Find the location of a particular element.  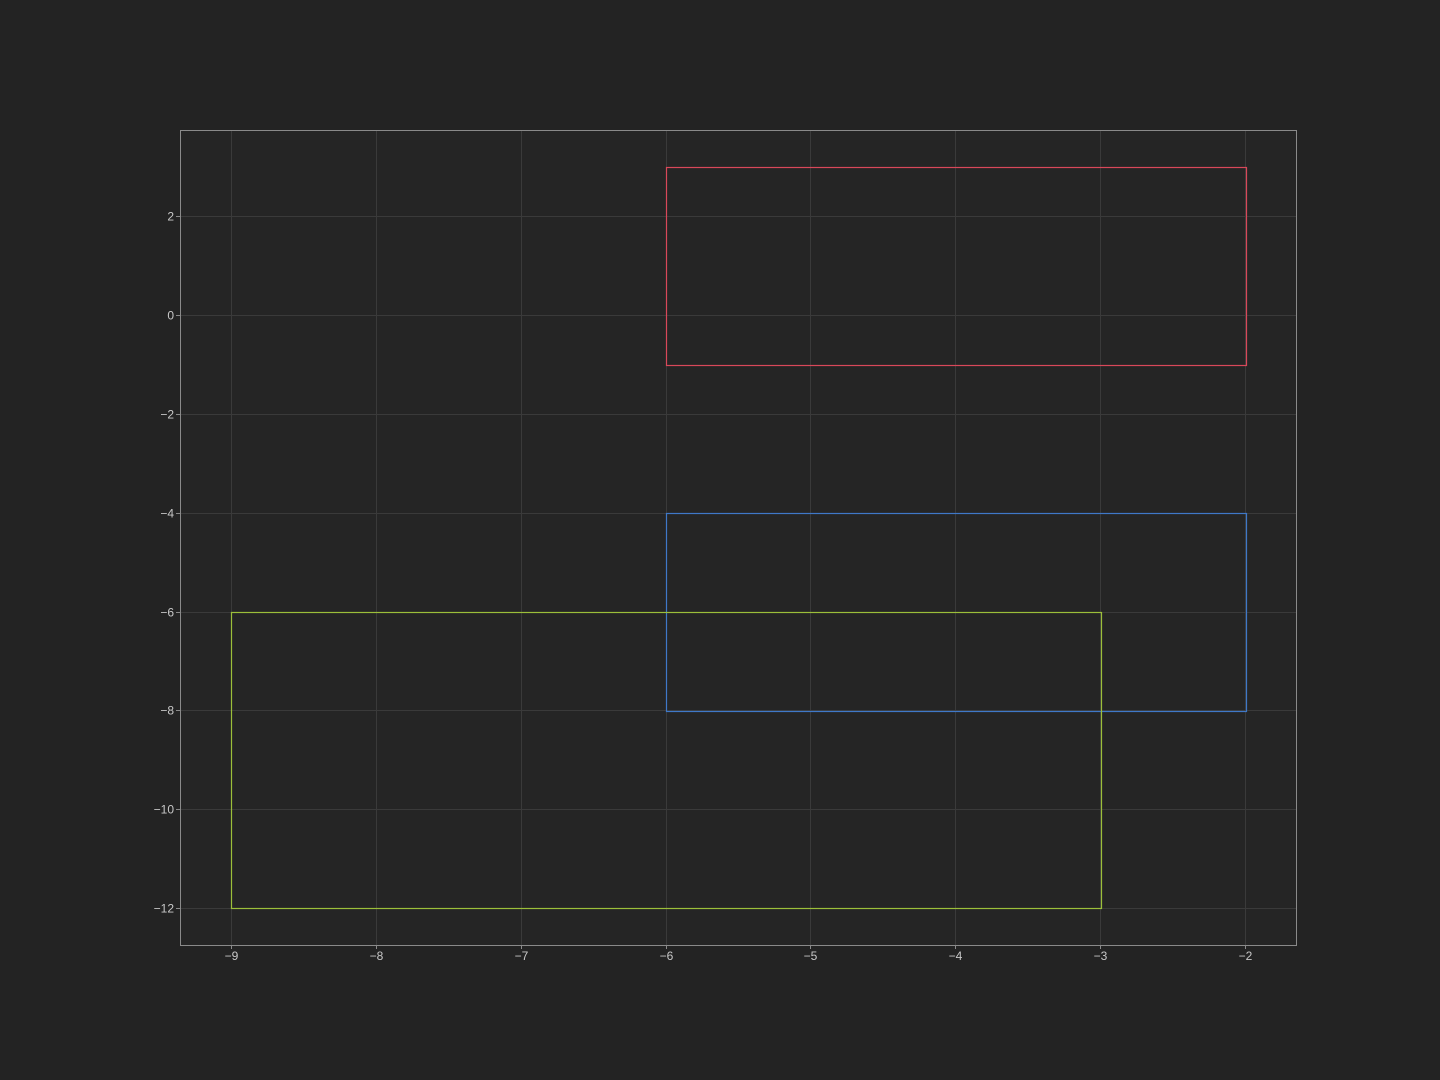

y-tick-label: −6 is located at coordinates (167, 613).